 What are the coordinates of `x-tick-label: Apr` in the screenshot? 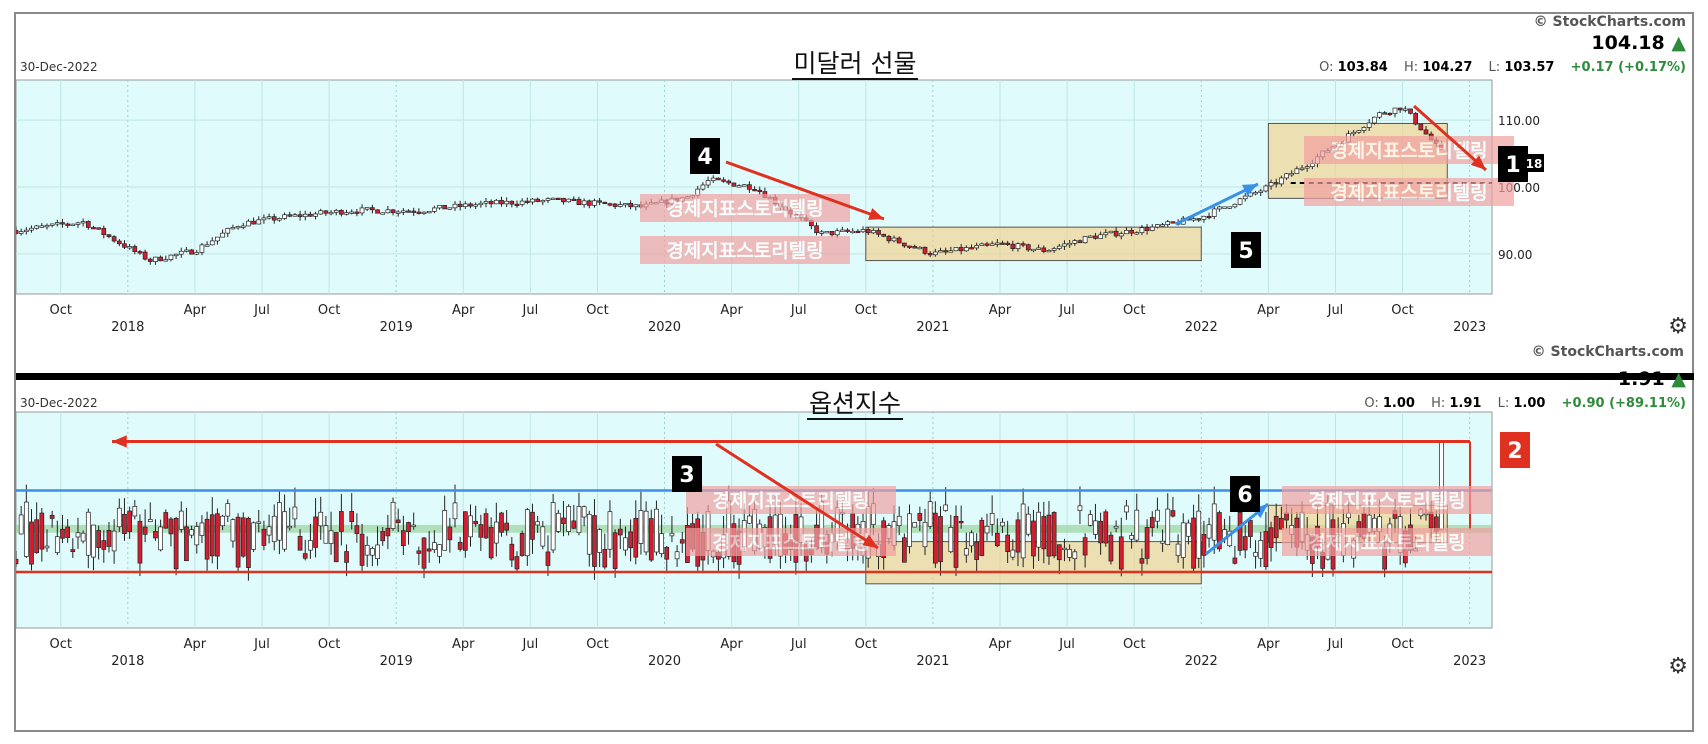 It's located at (731, 644).